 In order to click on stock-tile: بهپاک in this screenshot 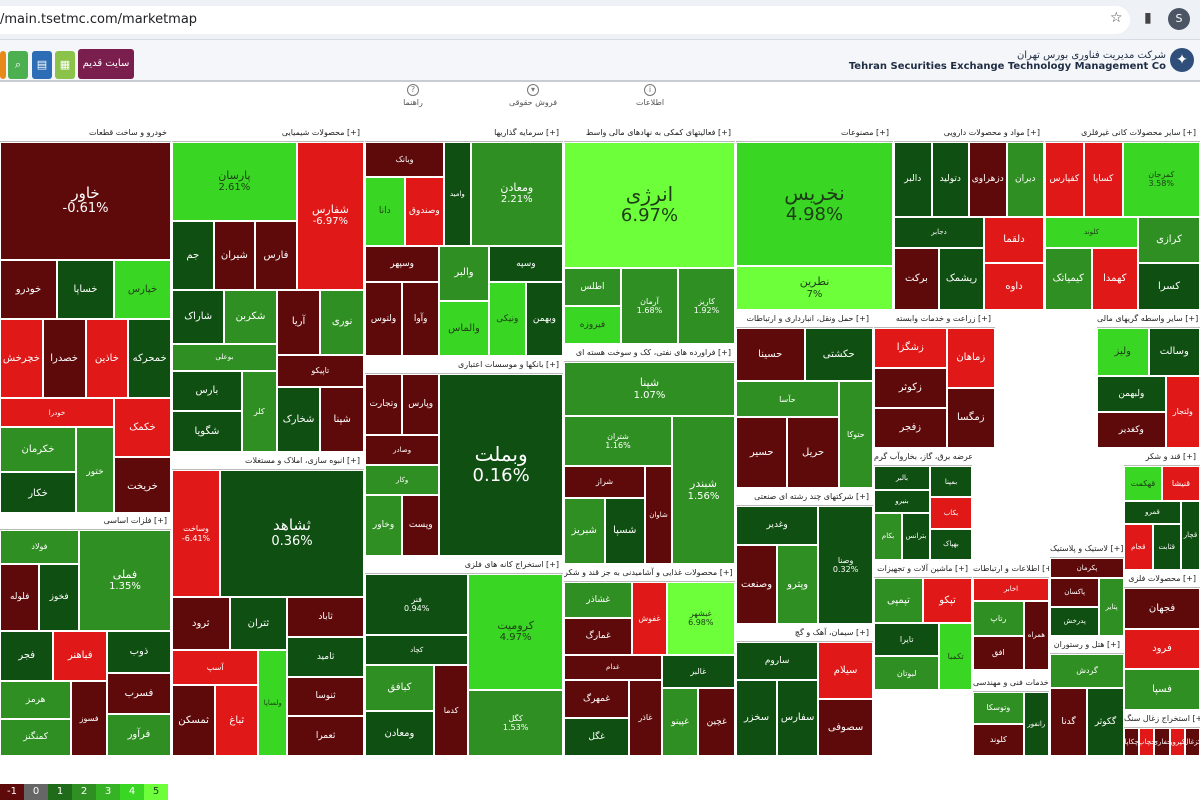, I will do `click(951, 544)`.